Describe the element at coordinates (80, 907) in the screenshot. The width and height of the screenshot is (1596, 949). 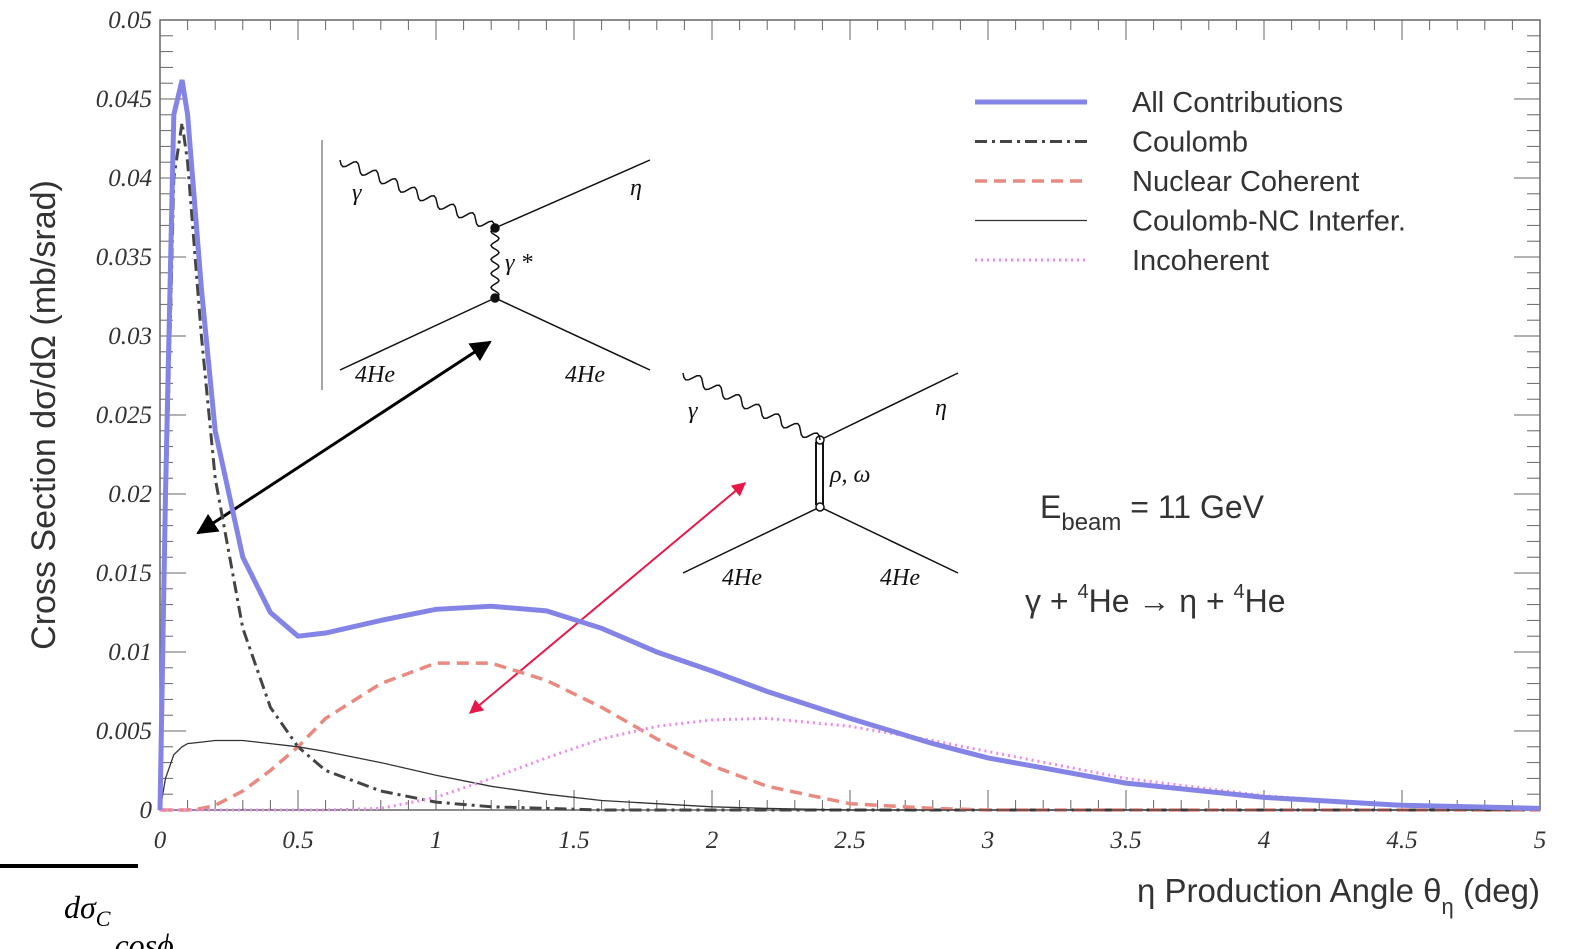
I see `formula-main: dσ` at that location.